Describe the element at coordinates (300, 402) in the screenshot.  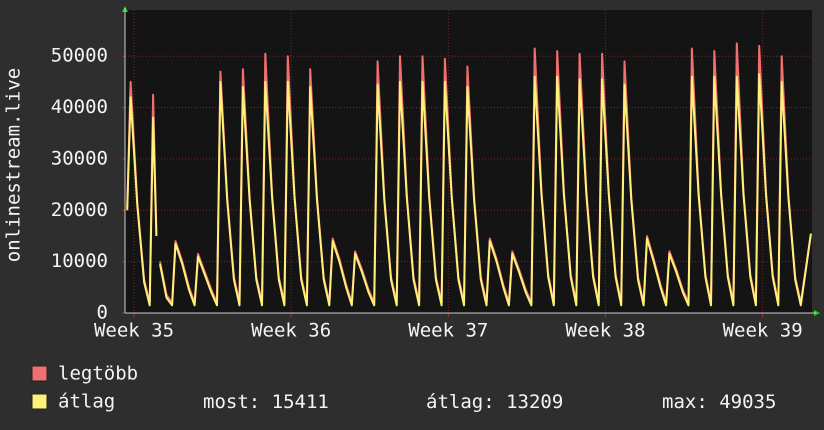
I see `stat-value: 15411` at that location.